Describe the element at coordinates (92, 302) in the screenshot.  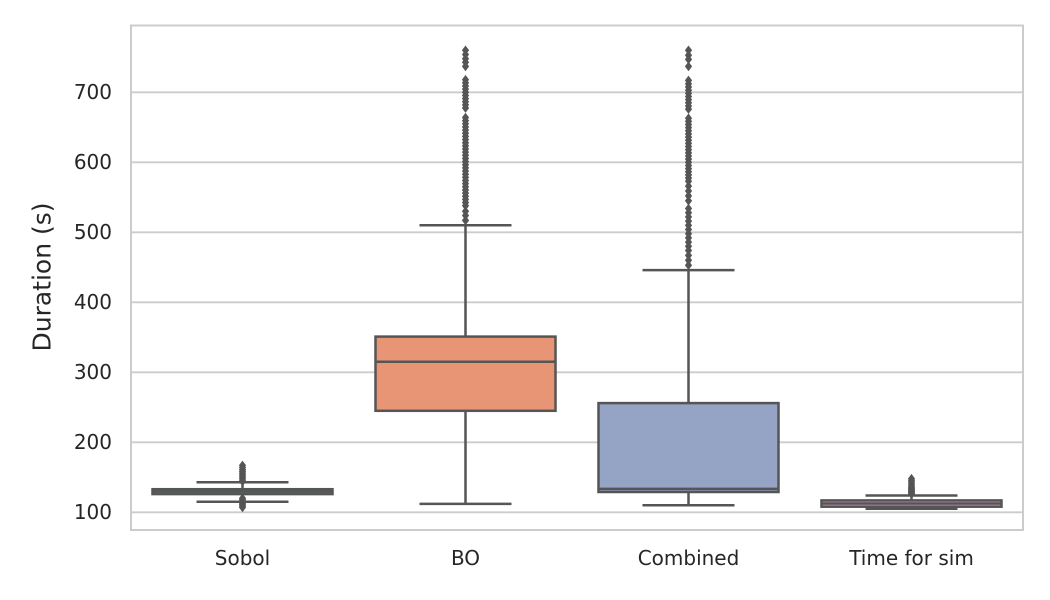
I see `y-tick-label-400: 400` at that location.